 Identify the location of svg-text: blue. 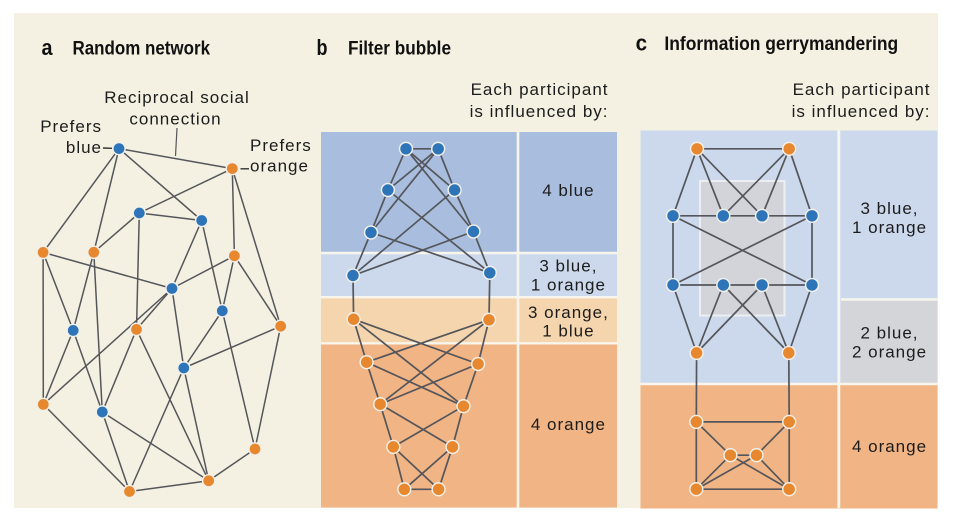
(84, 147).